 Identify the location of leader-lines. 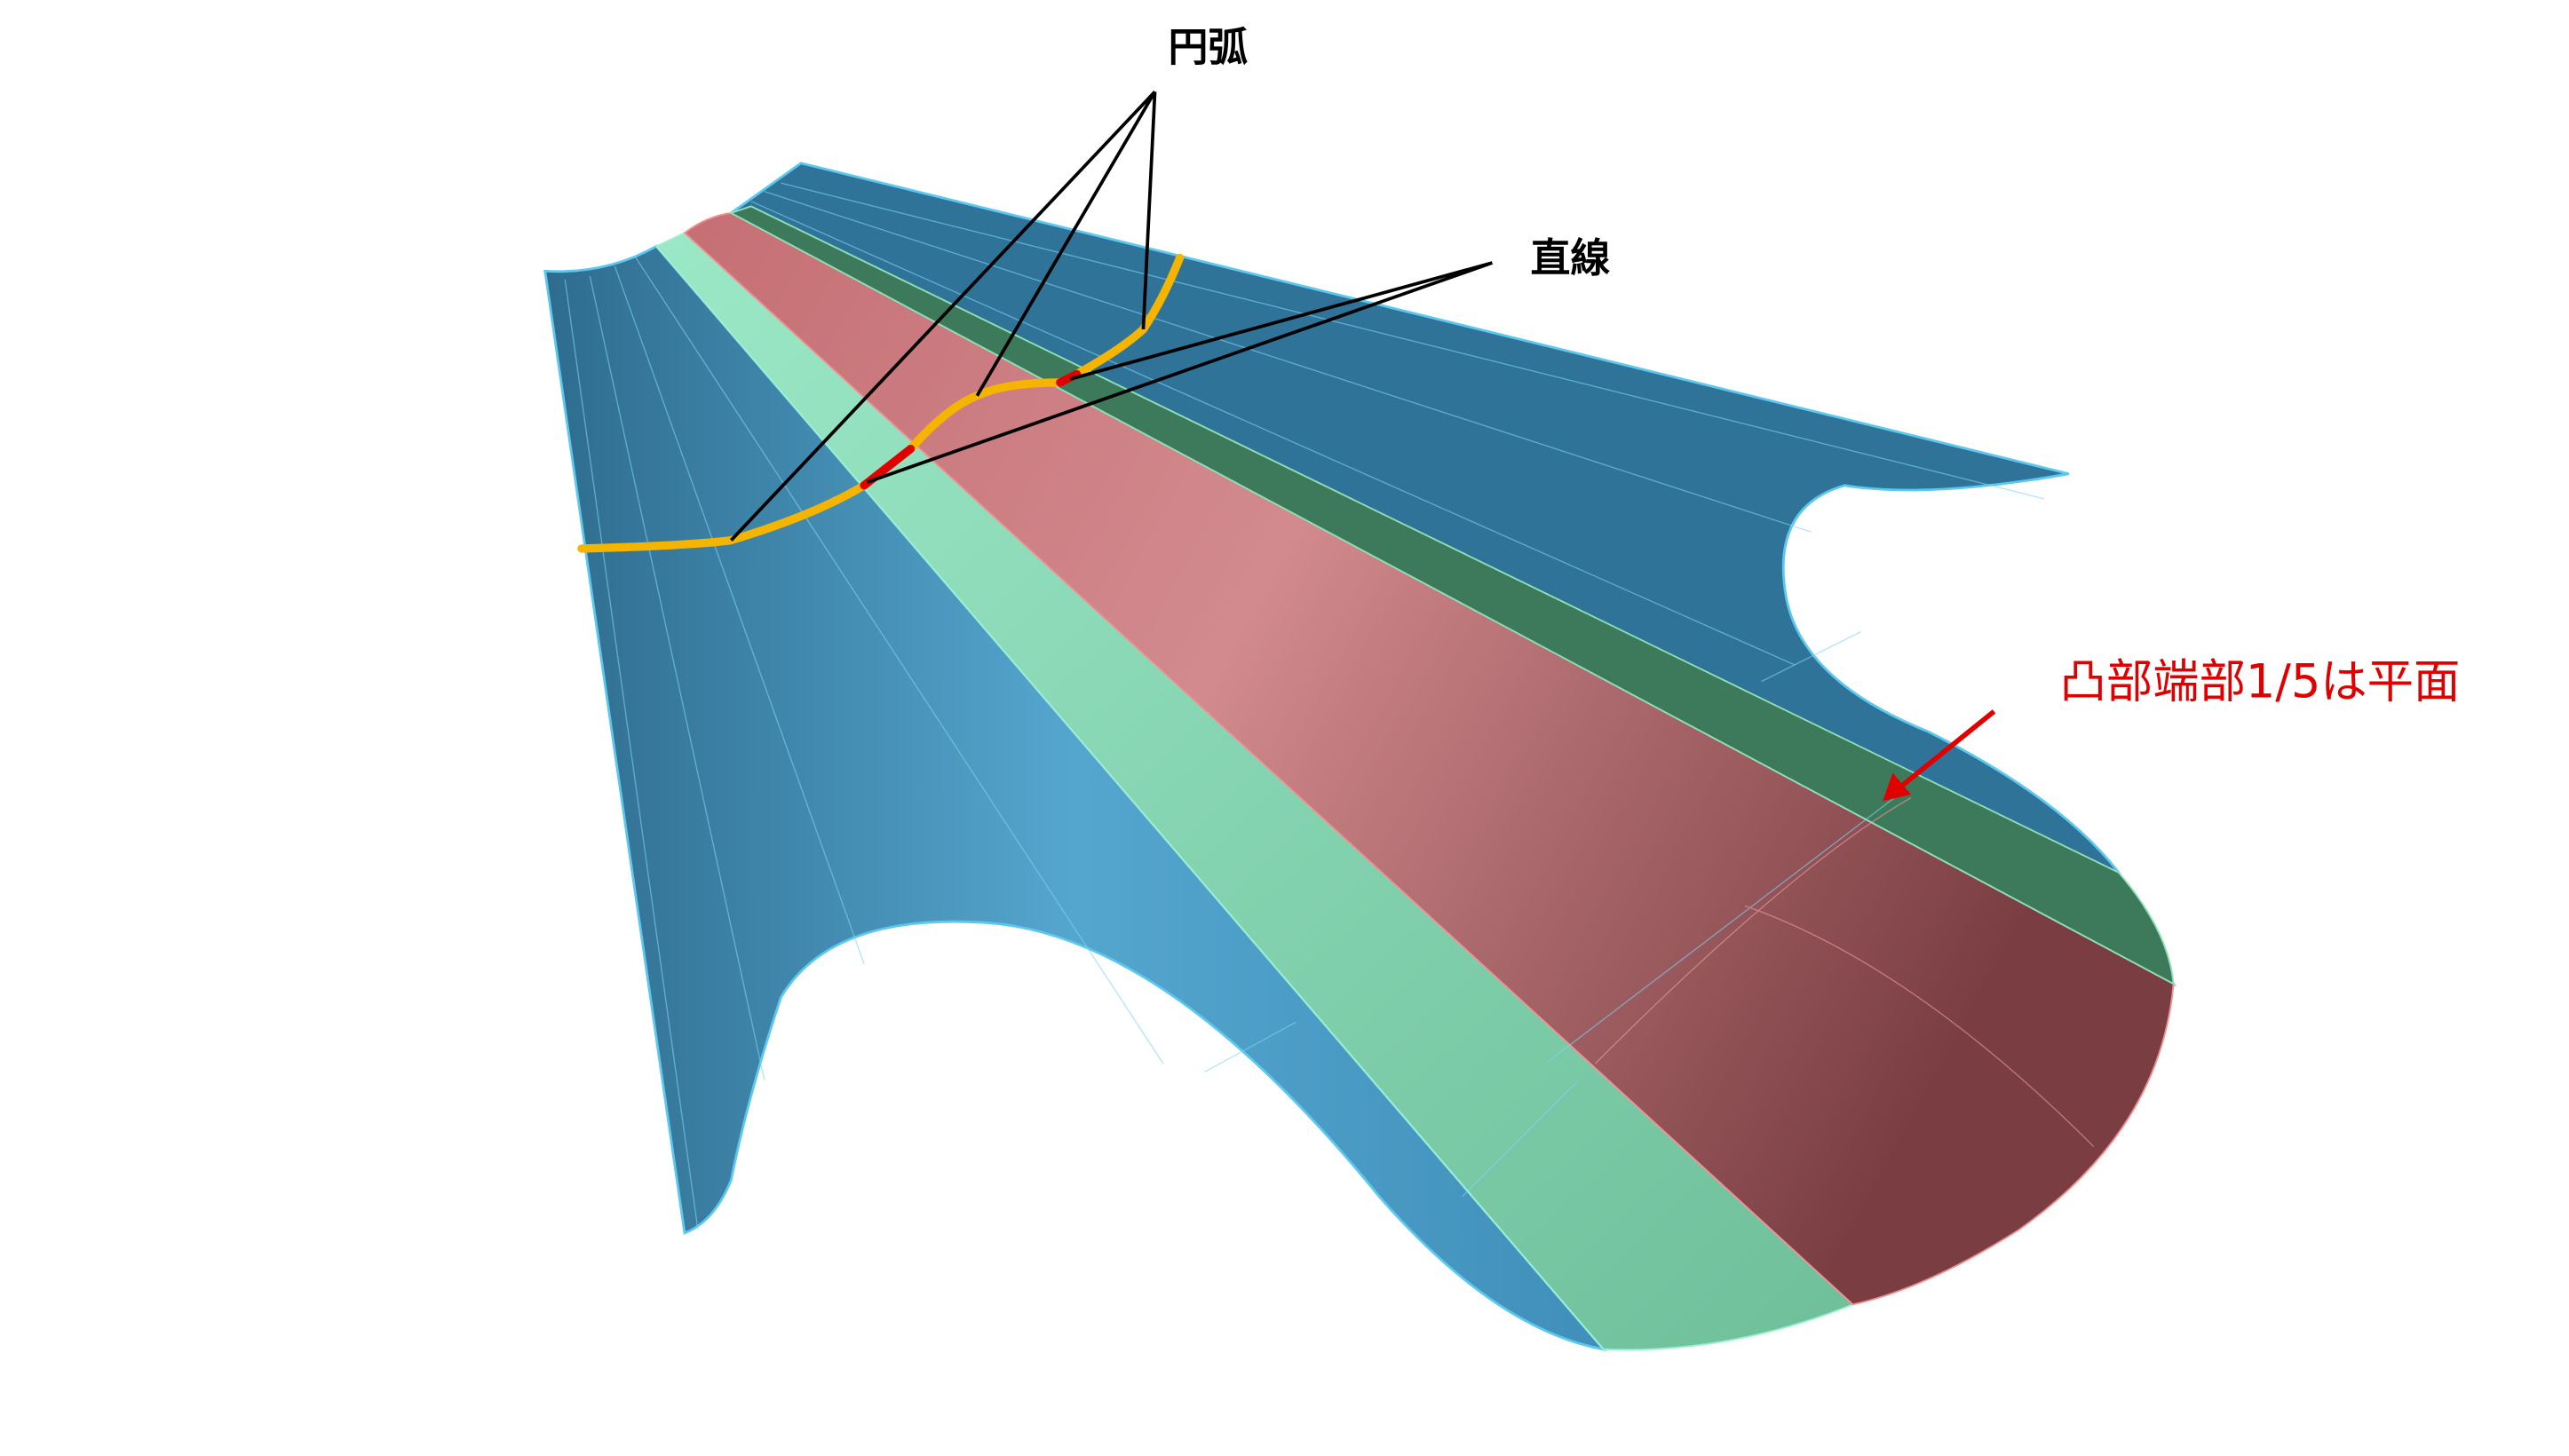
(1112, 316).